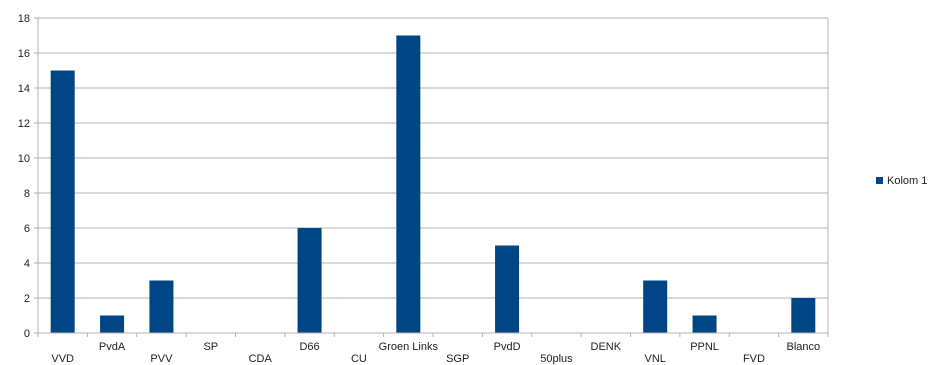  Describe the element at coordinates (507, 347) in the screenshot. I see `x-category-label: PvdD` at that location.